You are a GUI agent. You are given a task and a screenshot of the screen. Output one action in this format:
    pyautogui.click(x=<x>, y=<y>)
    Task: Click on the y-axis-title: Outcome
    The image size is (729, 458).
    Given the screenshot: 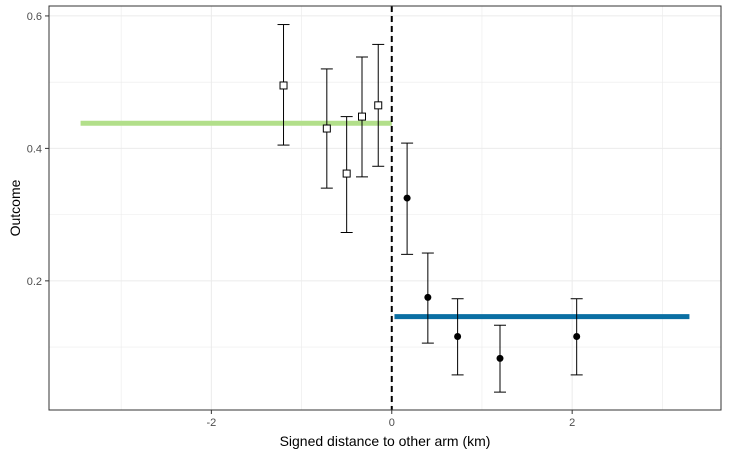 What is the action you would take?
    pyautogui.click(x=15, y=207)
    